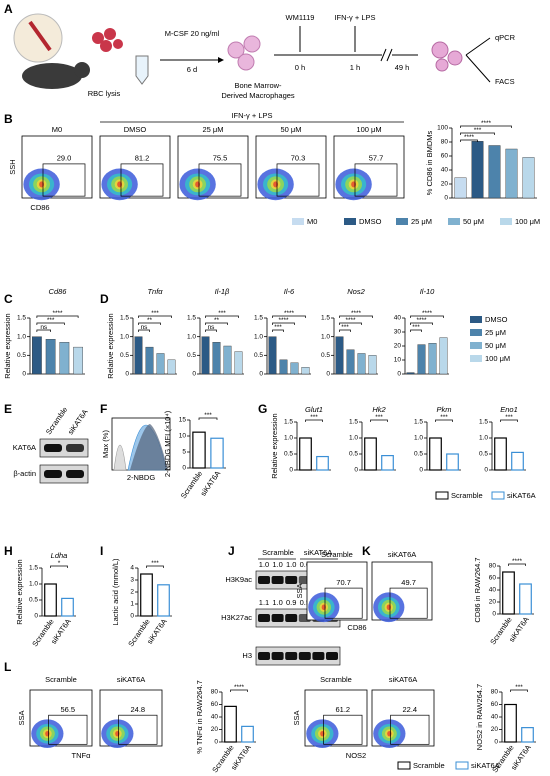  I want to click on axis-label: CD86, so click(356, 627).